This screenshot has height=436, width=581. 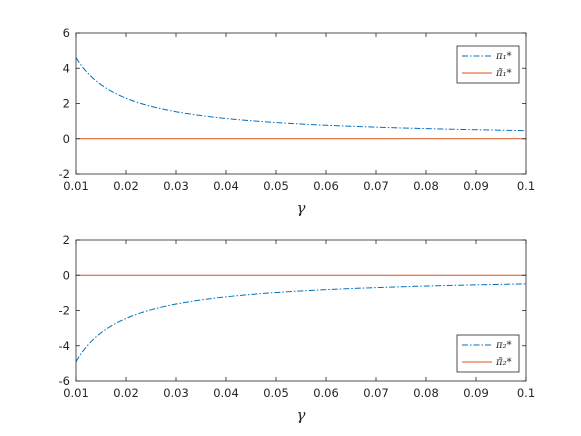 What do you see at coordinates (426, 186) in the screenshot?
I see `top-x-tick-label: 0.08` at bounding box center [426, 186].